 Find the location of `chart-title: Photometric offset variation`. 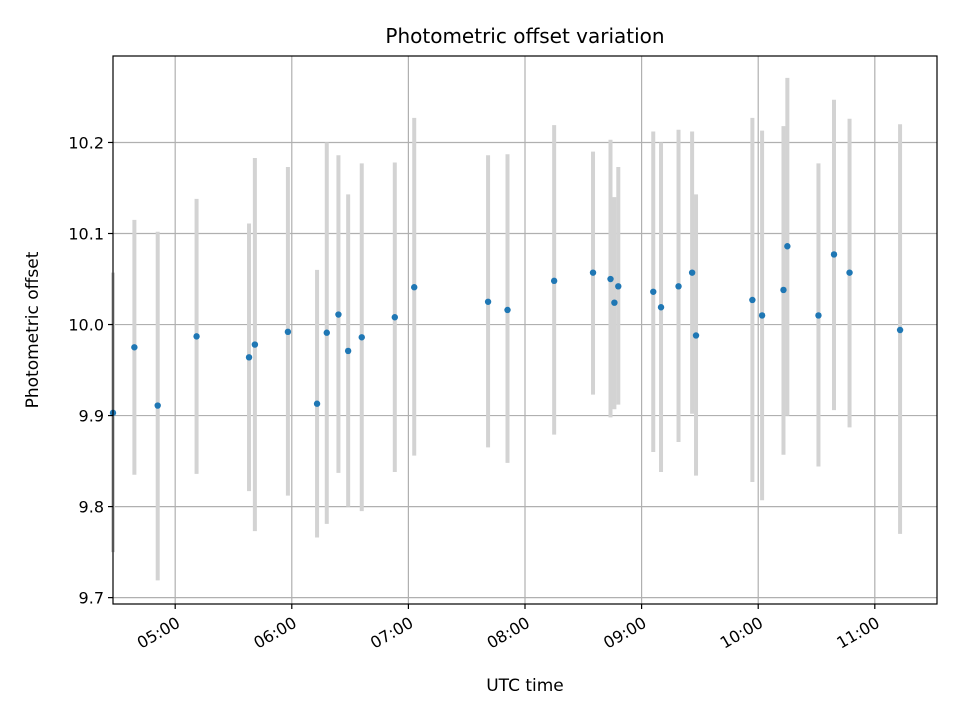

chart-title: Photometric offset variation is located at coordinates (524, 36).